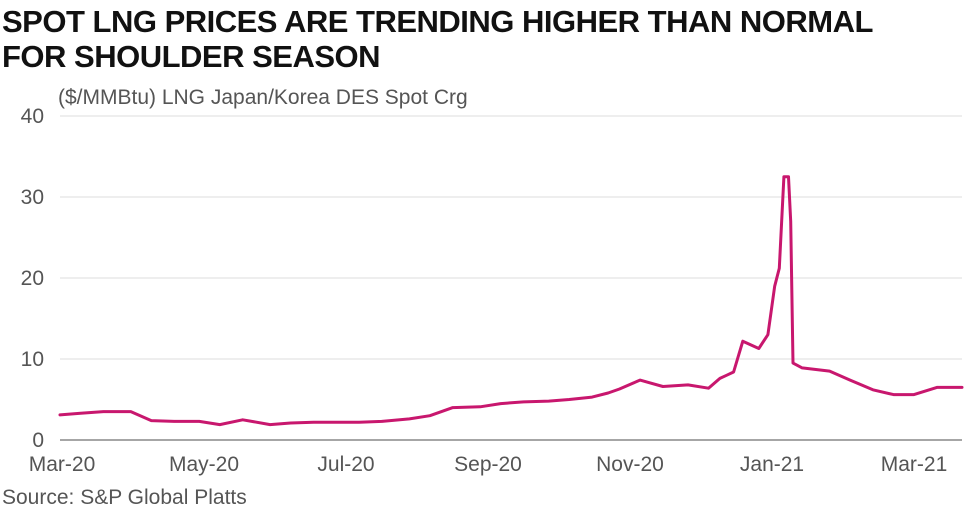 The height and width of the screenshot is (517, 980). Describe the element at coordinates (772, 464) in the screenshot. I see `x-tick-label: Jan-21` at that location.